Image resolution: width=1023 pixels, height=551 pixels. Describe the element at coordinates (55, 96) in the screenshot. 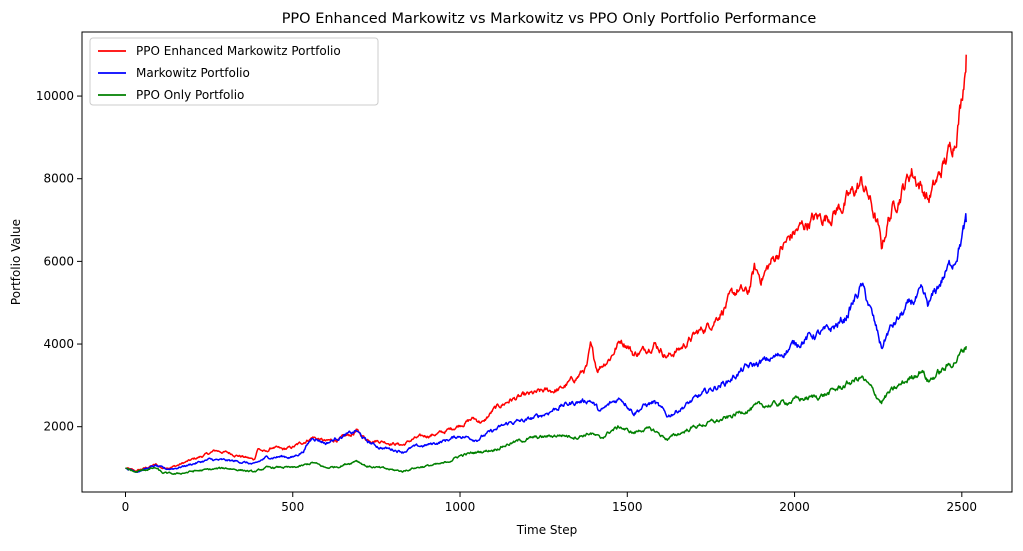

I see `y-tick-label: 10000` at that location.